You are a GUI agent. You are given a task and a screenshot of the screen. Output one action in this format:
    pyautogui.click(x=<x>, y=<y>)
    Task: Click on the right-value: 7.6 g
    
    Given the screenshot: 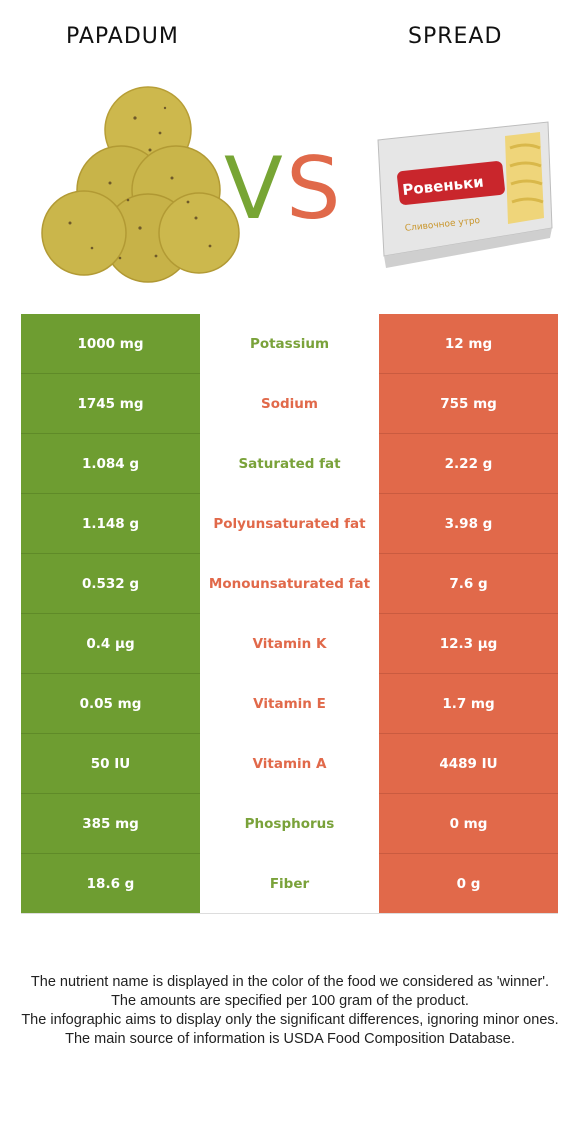 What is the action you would take?
    pyautogui.click(x=468, y=584)
    